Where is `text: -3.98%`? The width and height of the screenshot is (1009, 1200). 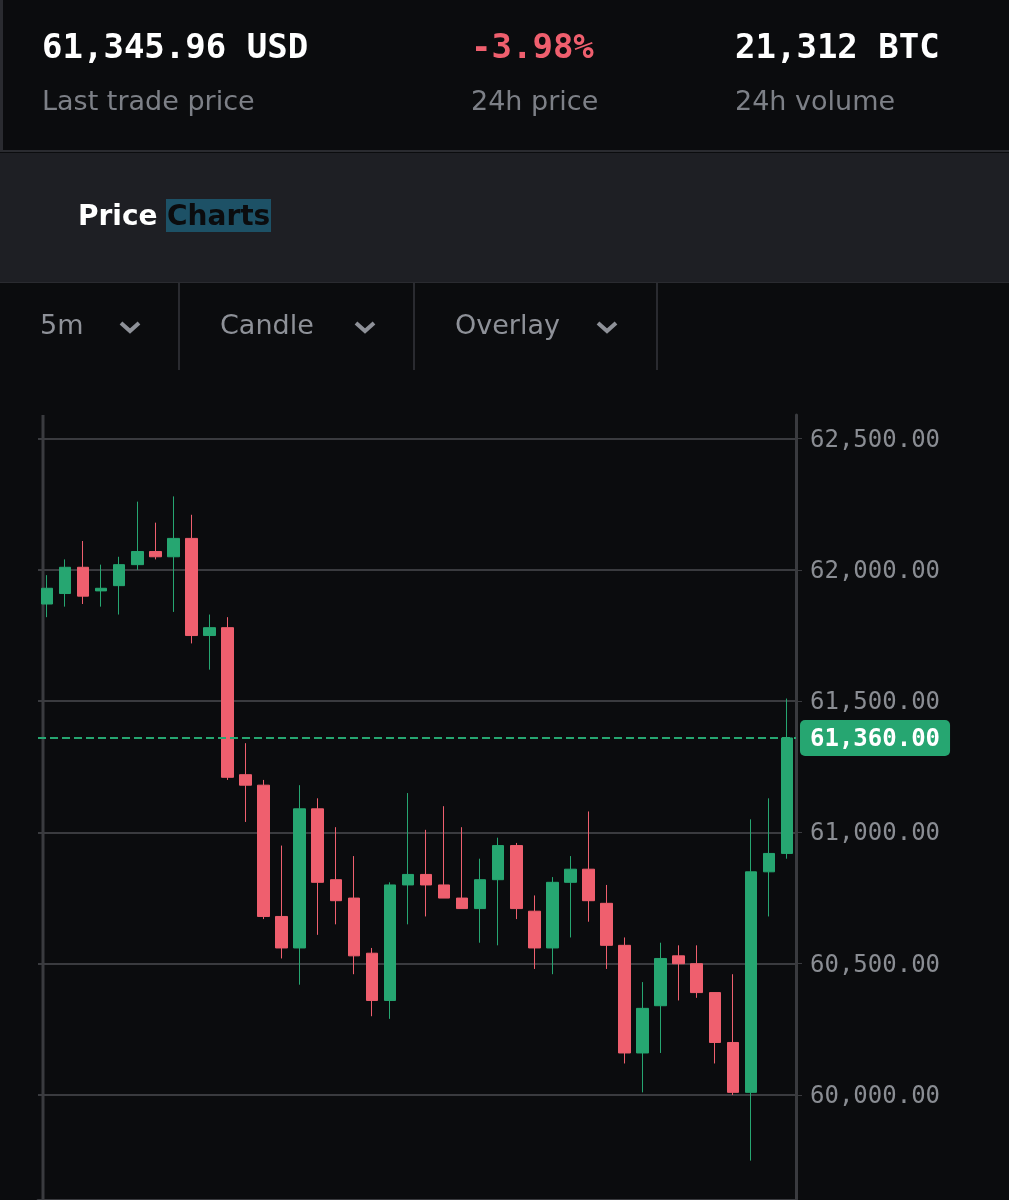 text: -3.98% is located at coordinates (532, 46).